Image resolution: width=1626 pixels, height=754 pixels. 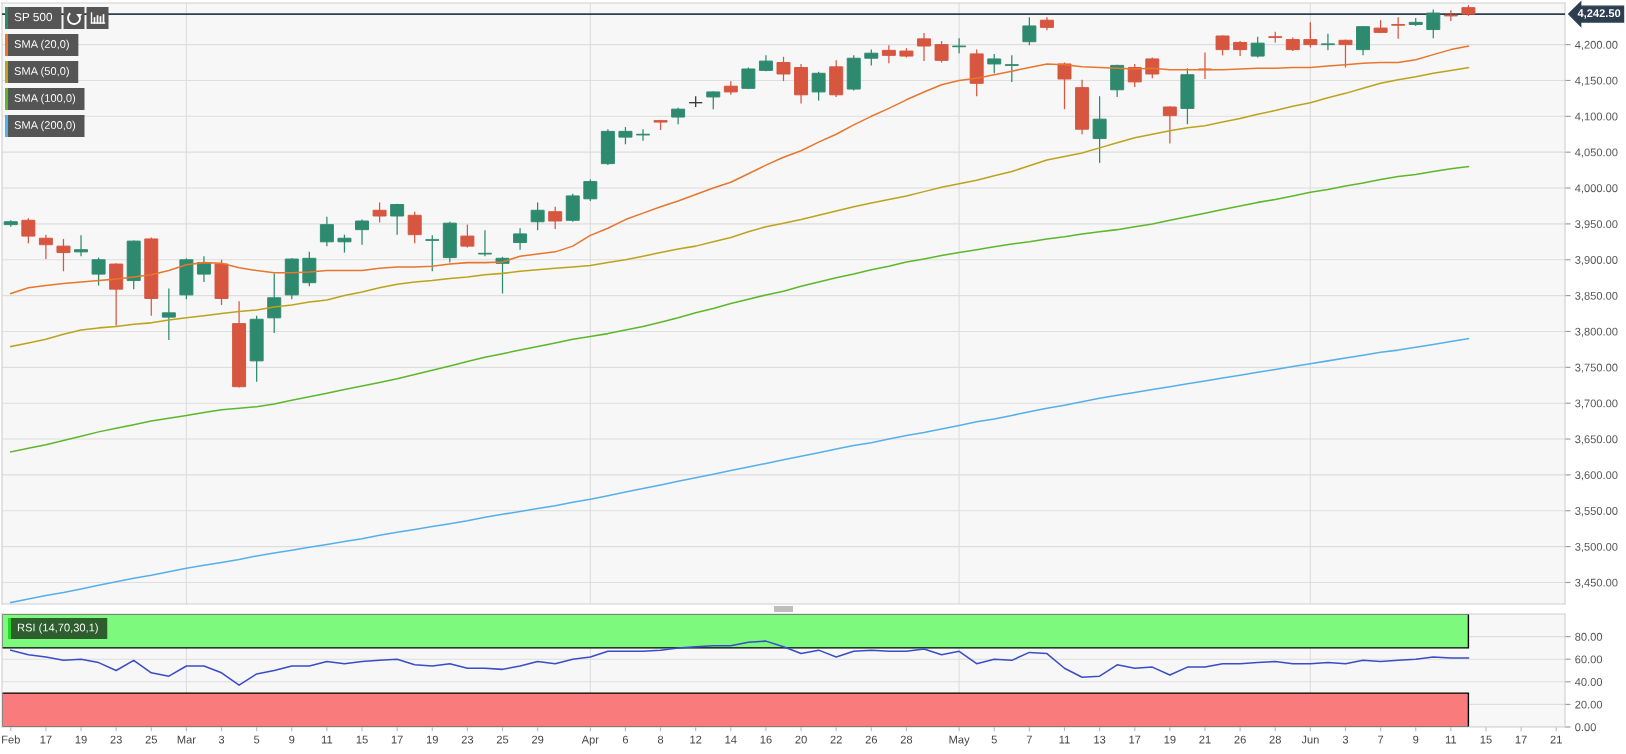 What do you see at coordinates (1596, 45) in the screenshot?
I see `y-tick-label: 4,200.00` at bounding box center [1596, 45].